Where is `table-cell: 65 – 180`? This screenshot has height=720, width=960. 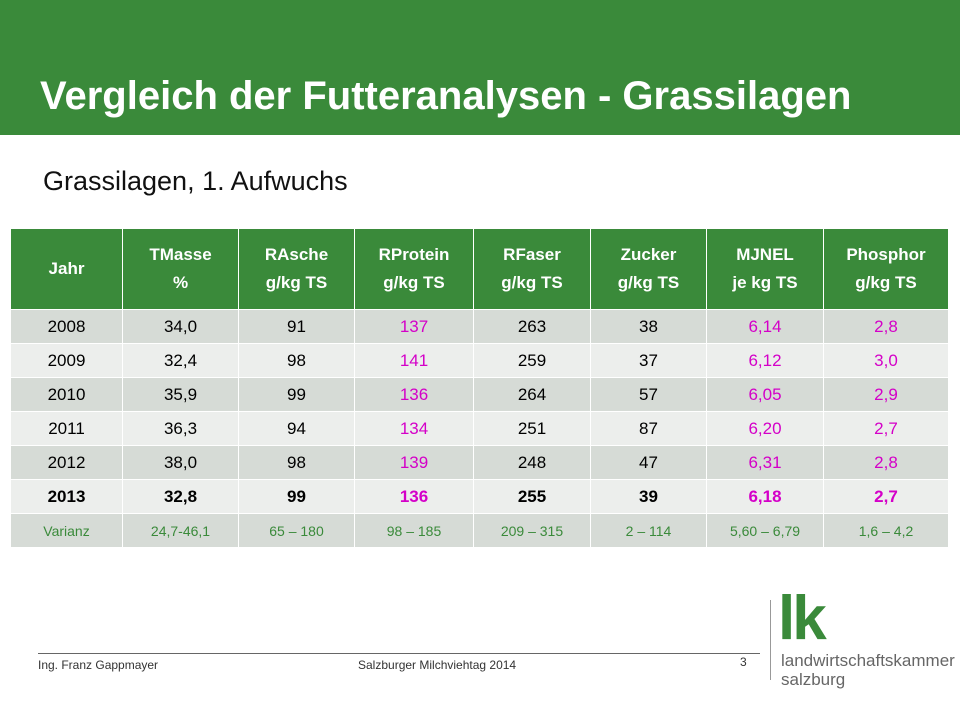
table-cell: 65 – 180 is located at coordinates (296, 530).